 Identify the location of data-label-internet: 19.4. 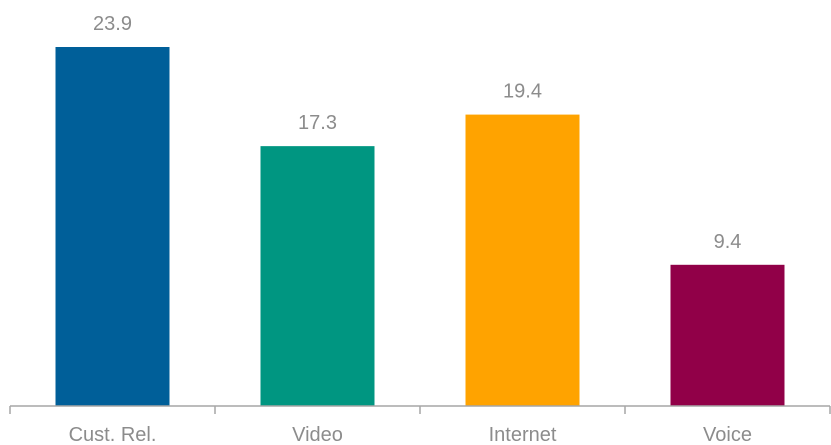
(522, 92).